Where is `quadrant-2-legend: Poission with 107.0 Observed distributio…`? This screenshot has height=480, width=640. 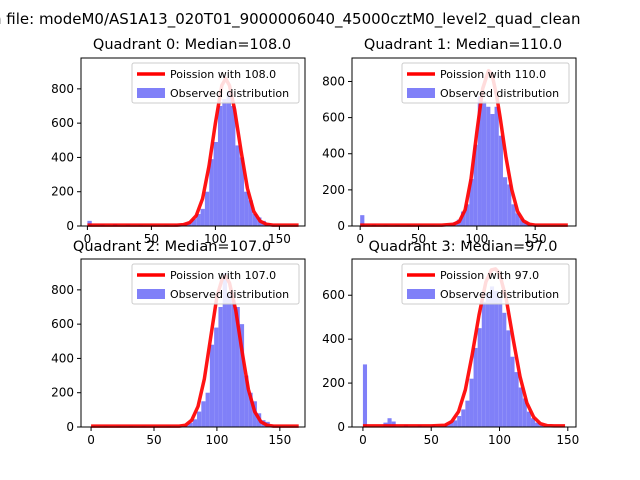
quadrant-2-legend: Poission with 107.0 Observed distributio… is located at coordinates (215, 284).